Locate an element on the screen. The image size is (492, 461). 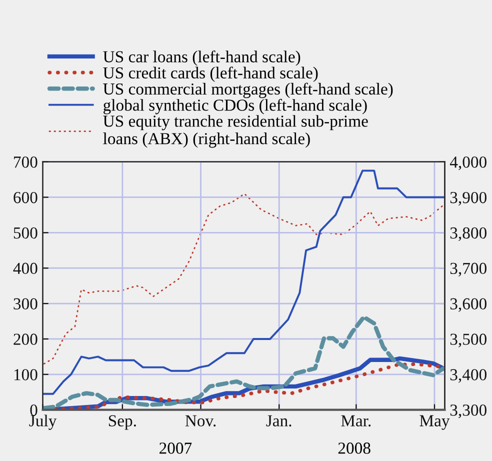
legend-label: US credit cards (left-hand scale) is located at coordinates (210, 74).